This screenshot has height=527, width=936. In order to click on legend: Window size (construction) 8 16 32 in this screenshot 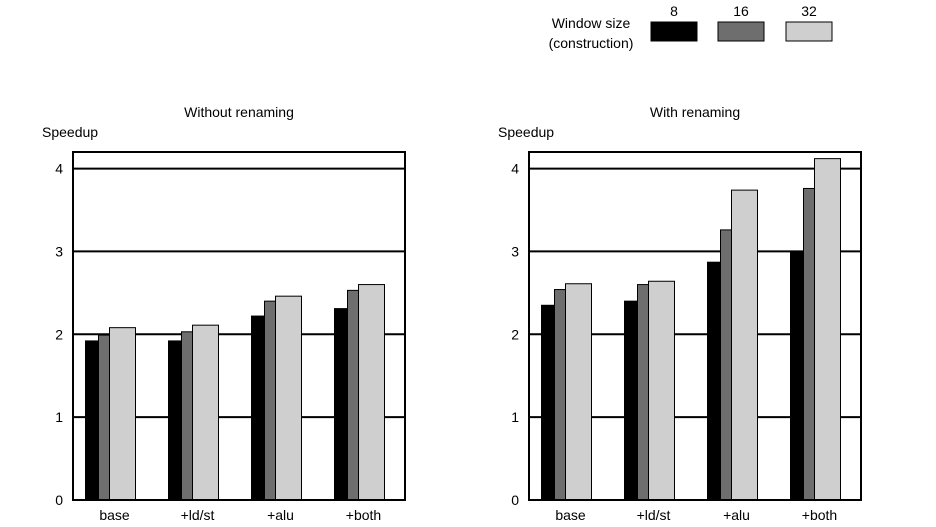, I will do `click(691, 27)`.